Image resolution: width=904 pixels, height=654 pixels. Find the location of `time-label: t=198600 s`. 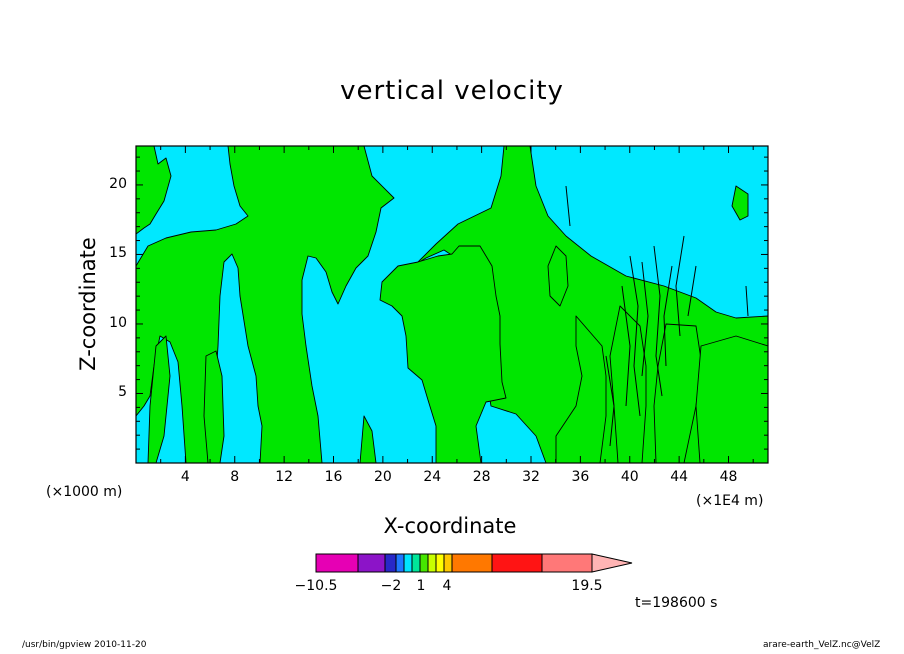

time-label: t=198600 s is located at coordinates (676, 603).